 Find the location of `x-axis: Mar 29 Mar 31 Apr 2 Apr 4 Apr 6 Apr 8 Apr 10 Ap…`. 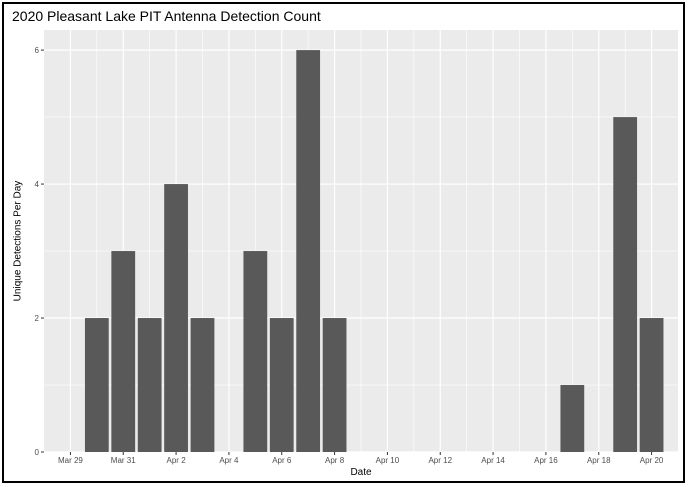

x-axis: Mar 29 Mar 31 Apr 2 Apr 4 Apr 6 Apr 8 Apr 10 Ap… is located at coordinates (361, 458).